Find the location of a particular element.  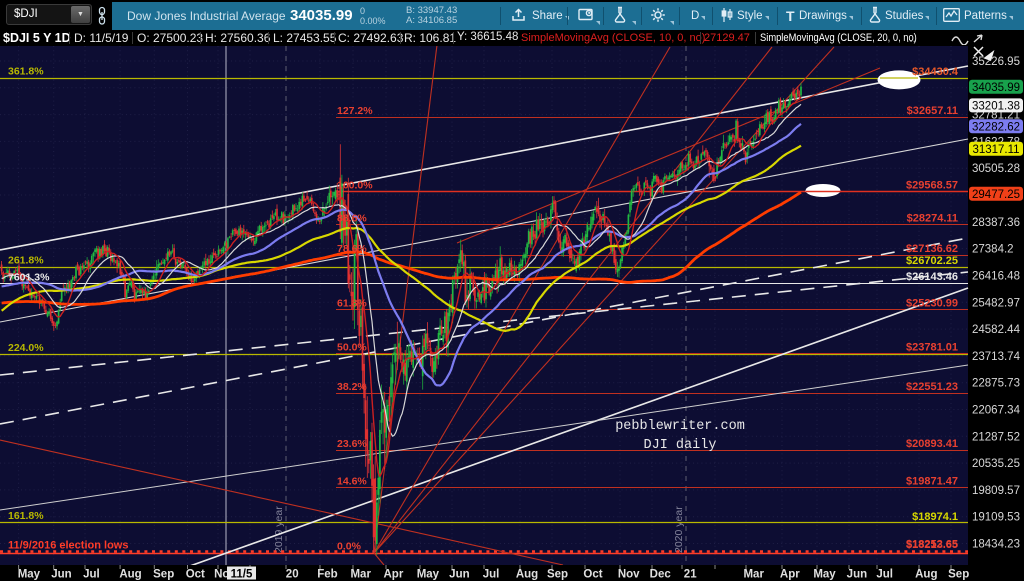

svg-text: 14.6% is located at coordinates (352, 481).